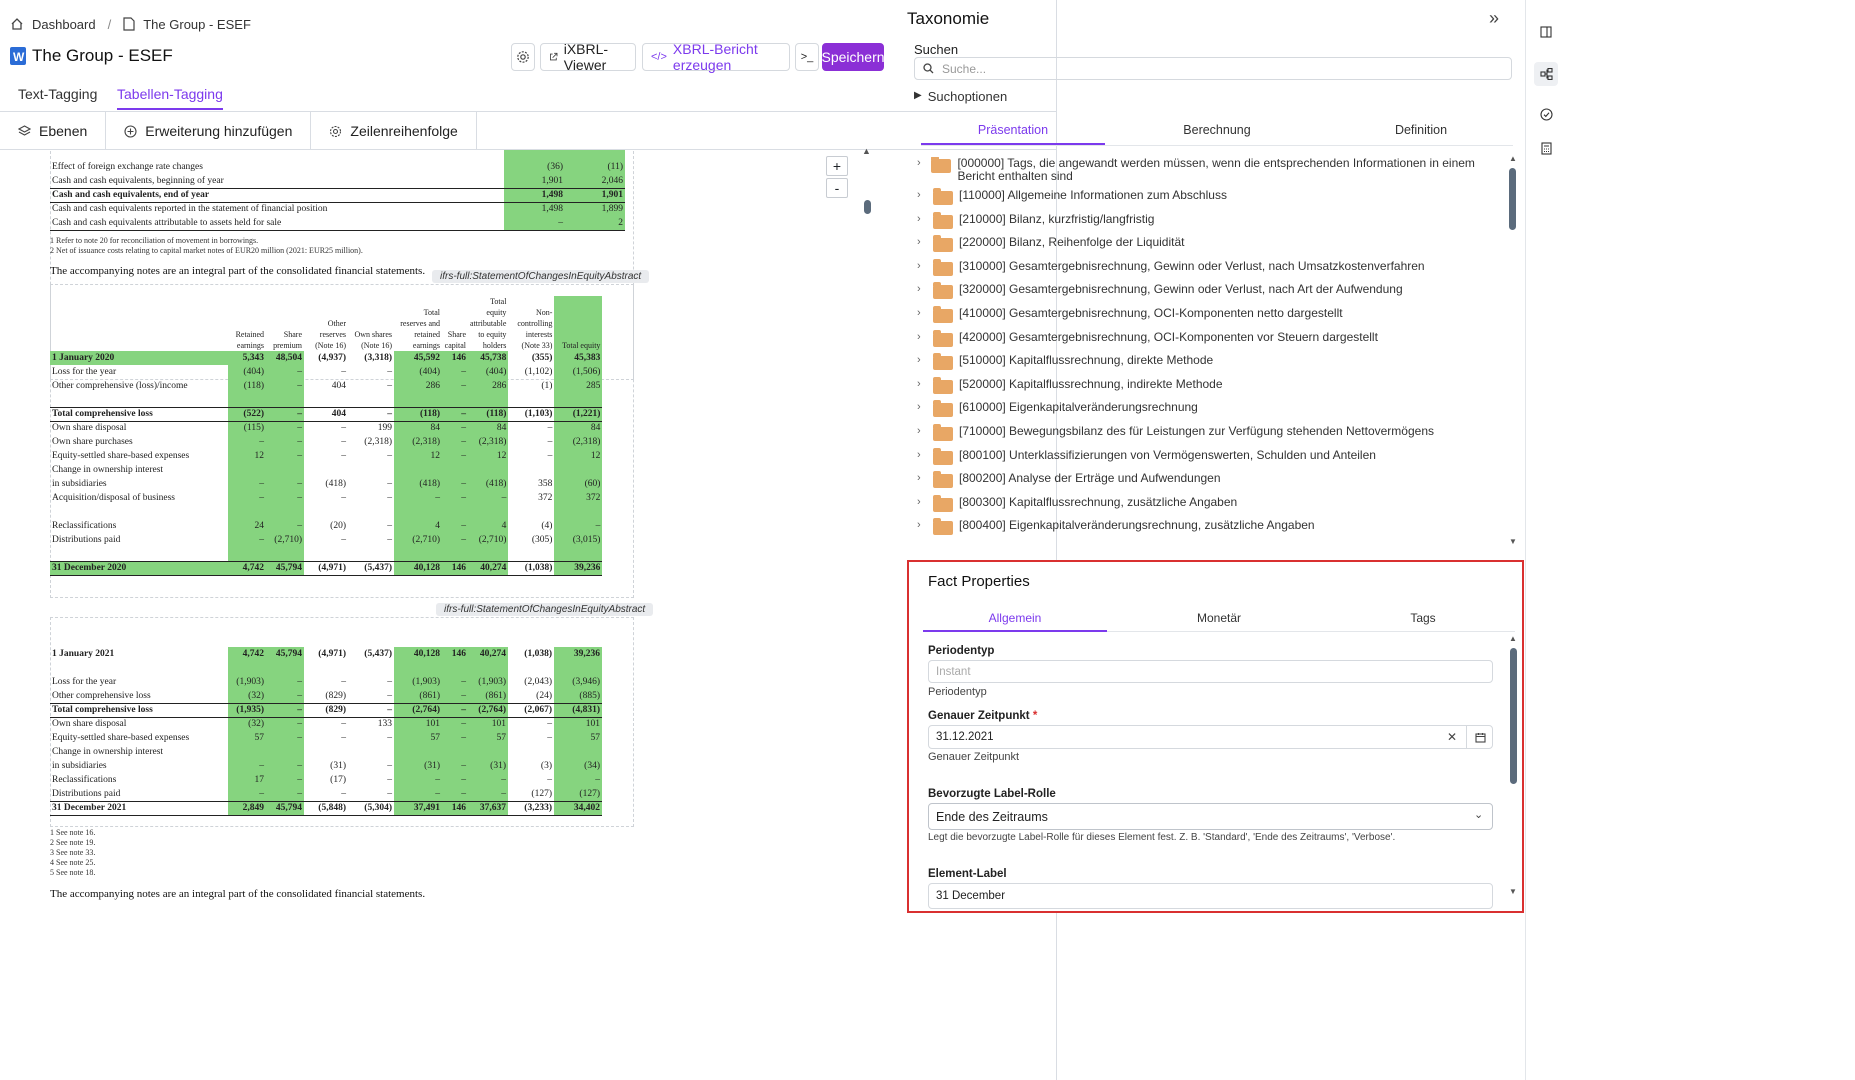  What do you see at coordinates (578, 484) in the screenshot?
I see `cell: (60)` at bounding box center [578, 484].